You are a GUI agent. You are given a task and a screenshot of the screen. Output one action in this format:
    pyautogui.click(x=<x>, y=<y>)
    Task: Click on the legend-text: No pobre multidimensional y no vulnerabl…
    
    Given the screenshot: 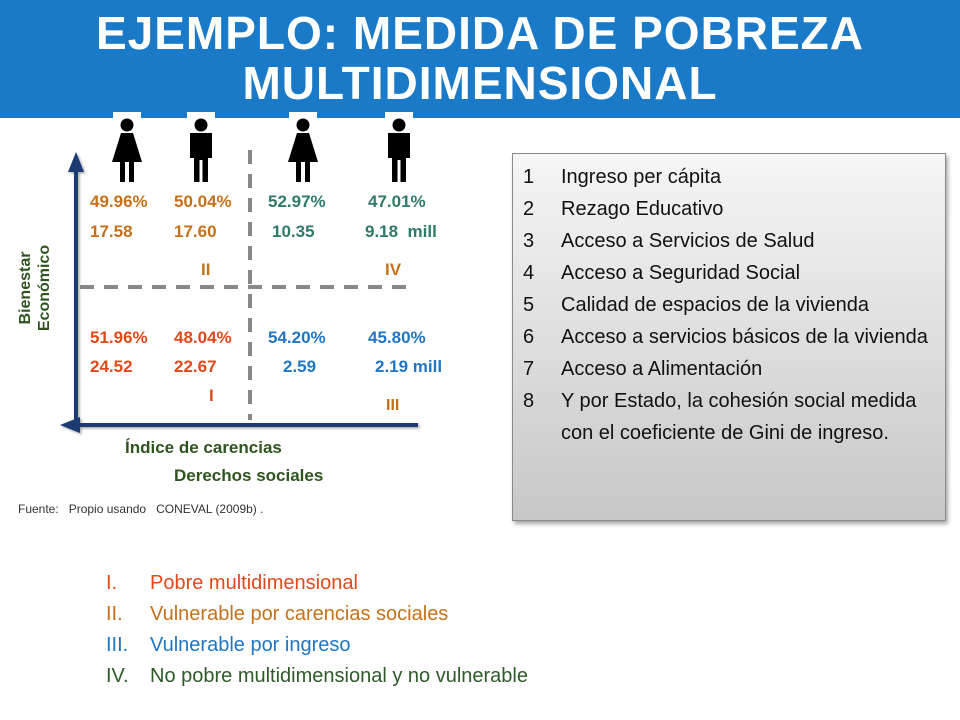 What is the action you would take?
    pyautogui.click(x=339, y=676)
    